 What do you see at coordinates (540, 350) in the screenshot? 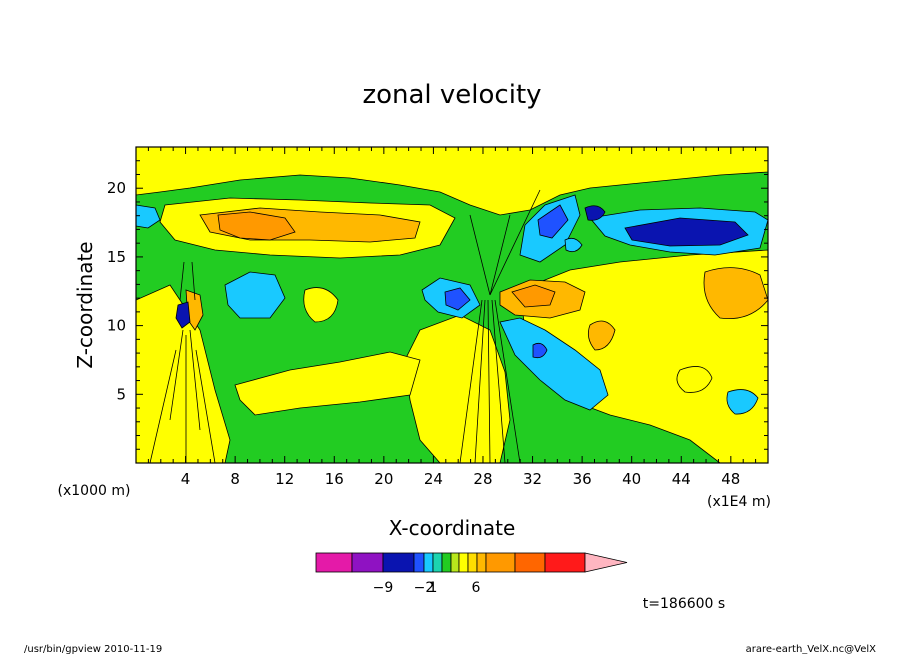
I see `contour-region-blue-lower-right` at bounding box center [540, 350].